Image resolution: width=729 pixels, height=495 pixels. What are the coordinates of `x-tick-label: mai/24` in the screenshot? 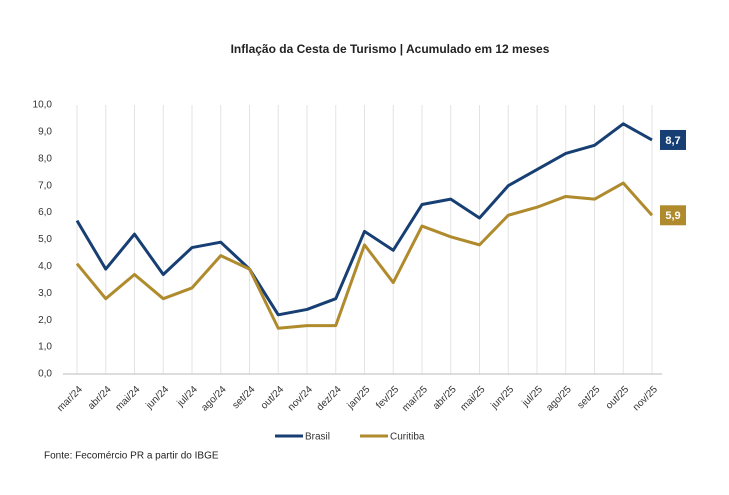 It's located at (127, 398).